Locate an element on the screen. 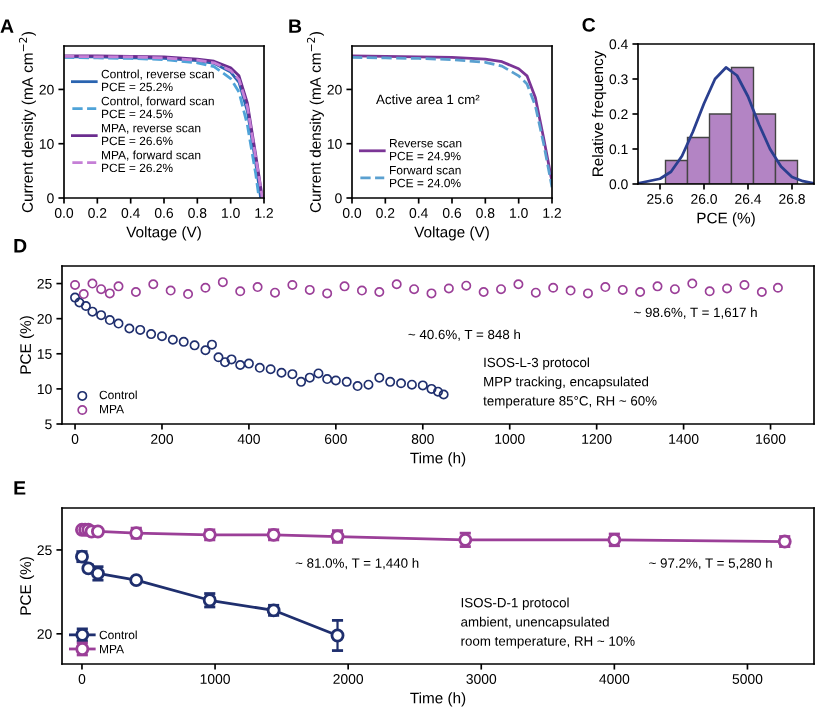  chart-title: E is located at coordinates (20, 488).